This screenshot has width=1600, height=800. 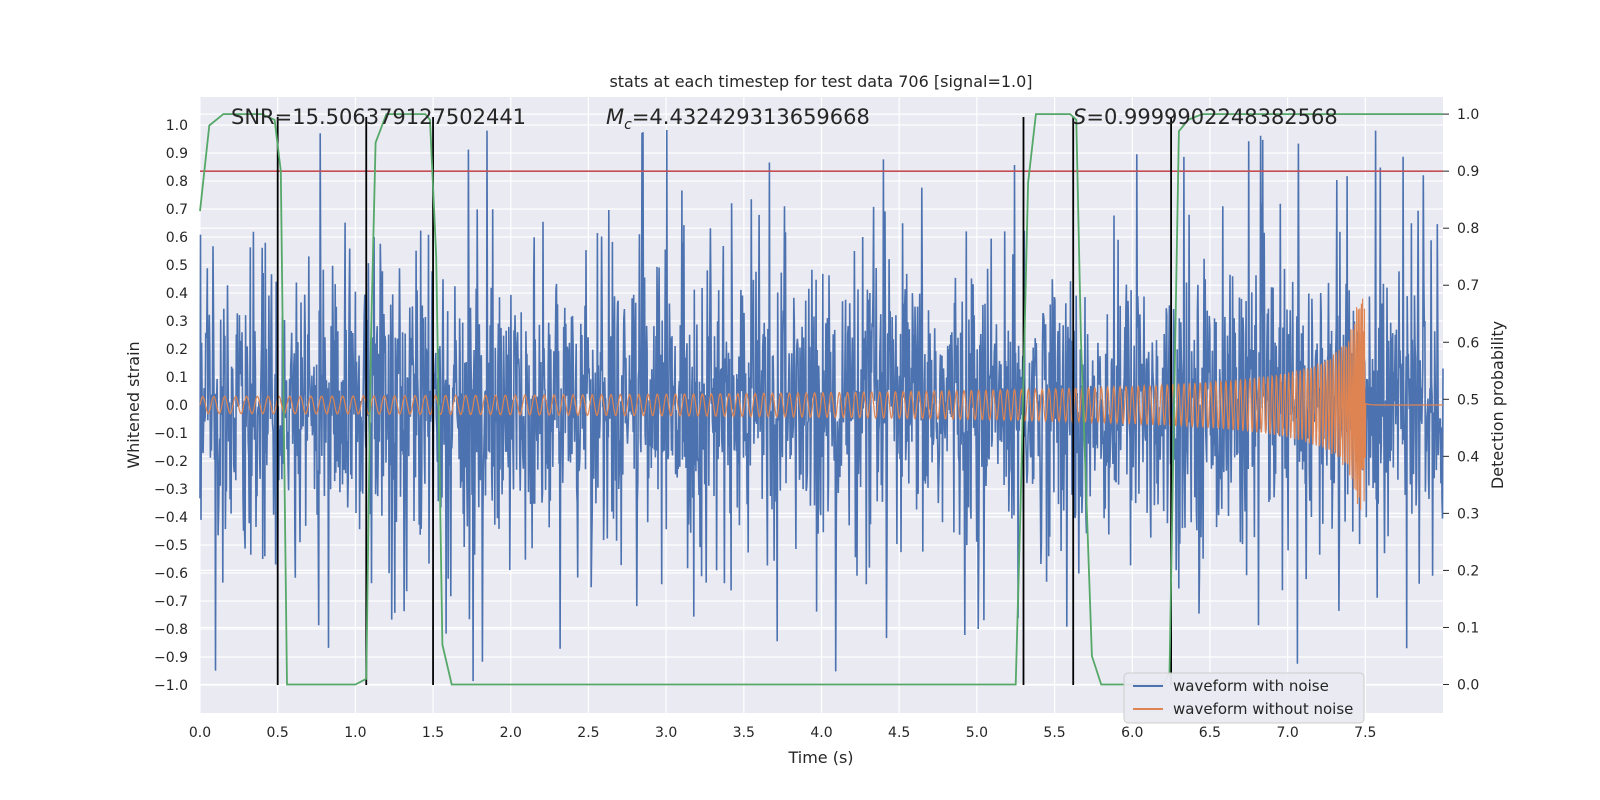 What do you see at coordinates (1287, 733) in the screenshot?
I see `x-tick-label: 7.0` at bounding box center [1287, 733].